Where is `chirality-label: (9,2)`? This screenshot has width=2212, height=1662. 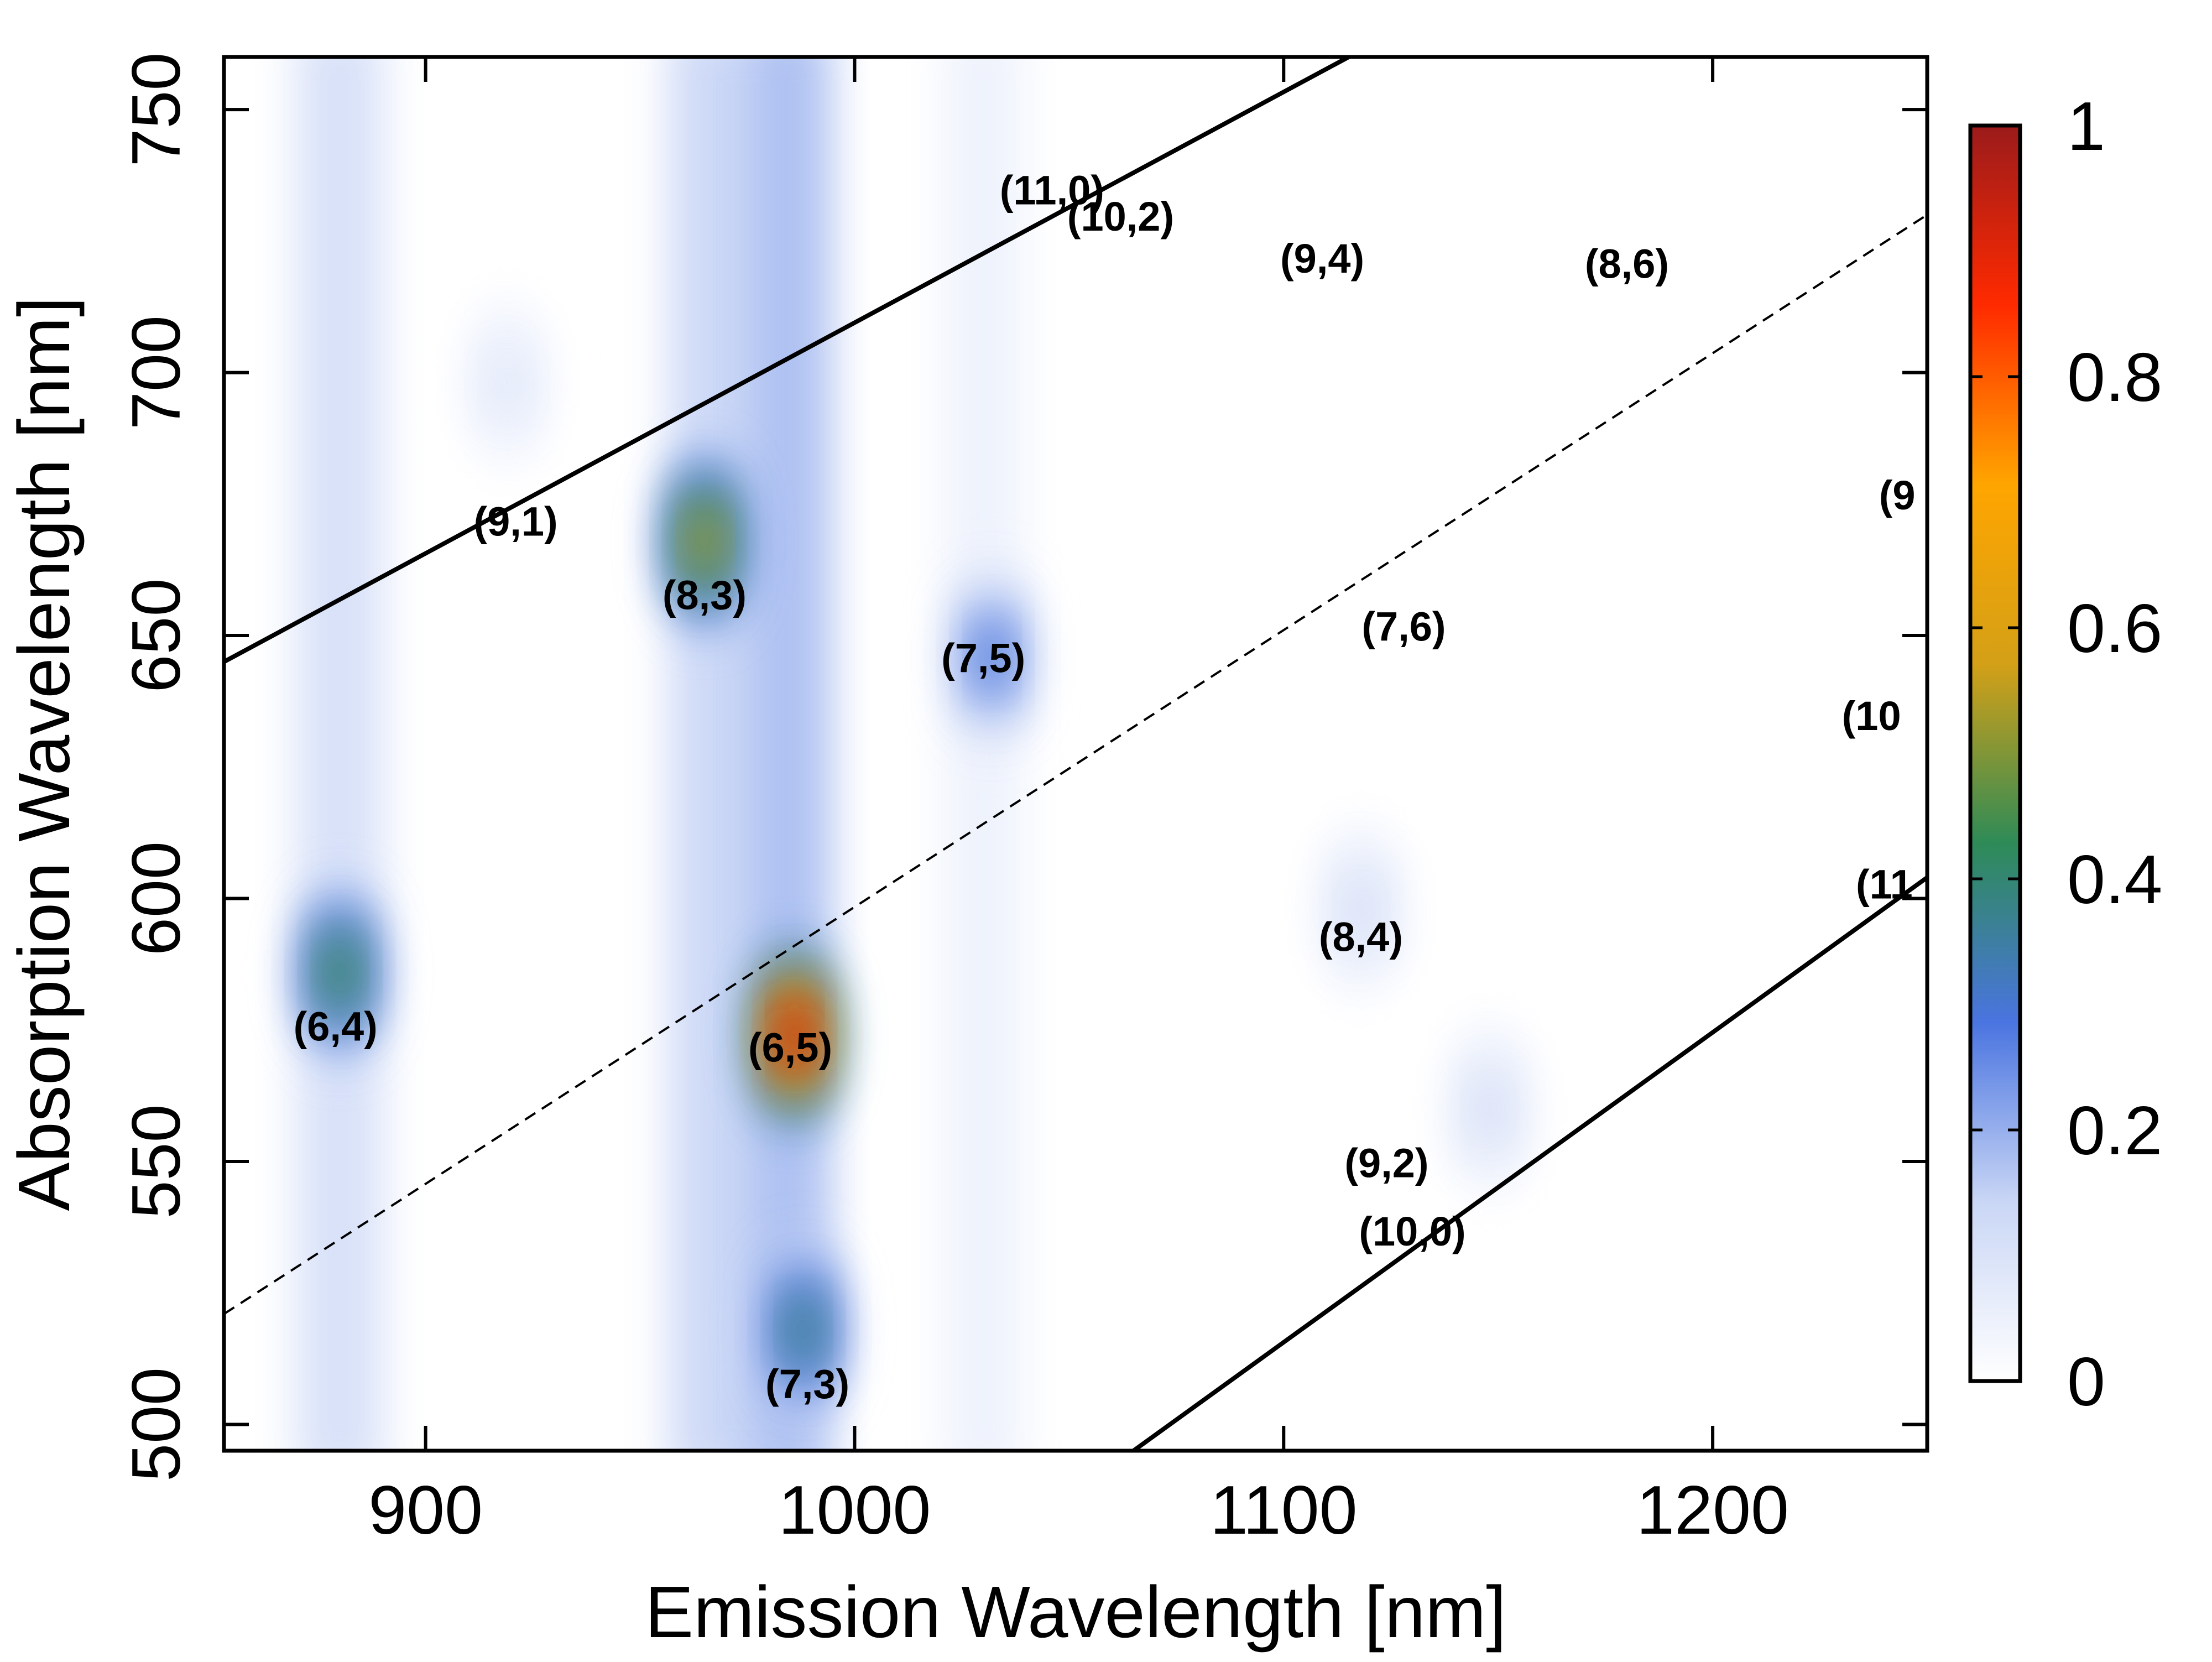
chirality-label: (9,2) is located at coordinates (1386, 1163).